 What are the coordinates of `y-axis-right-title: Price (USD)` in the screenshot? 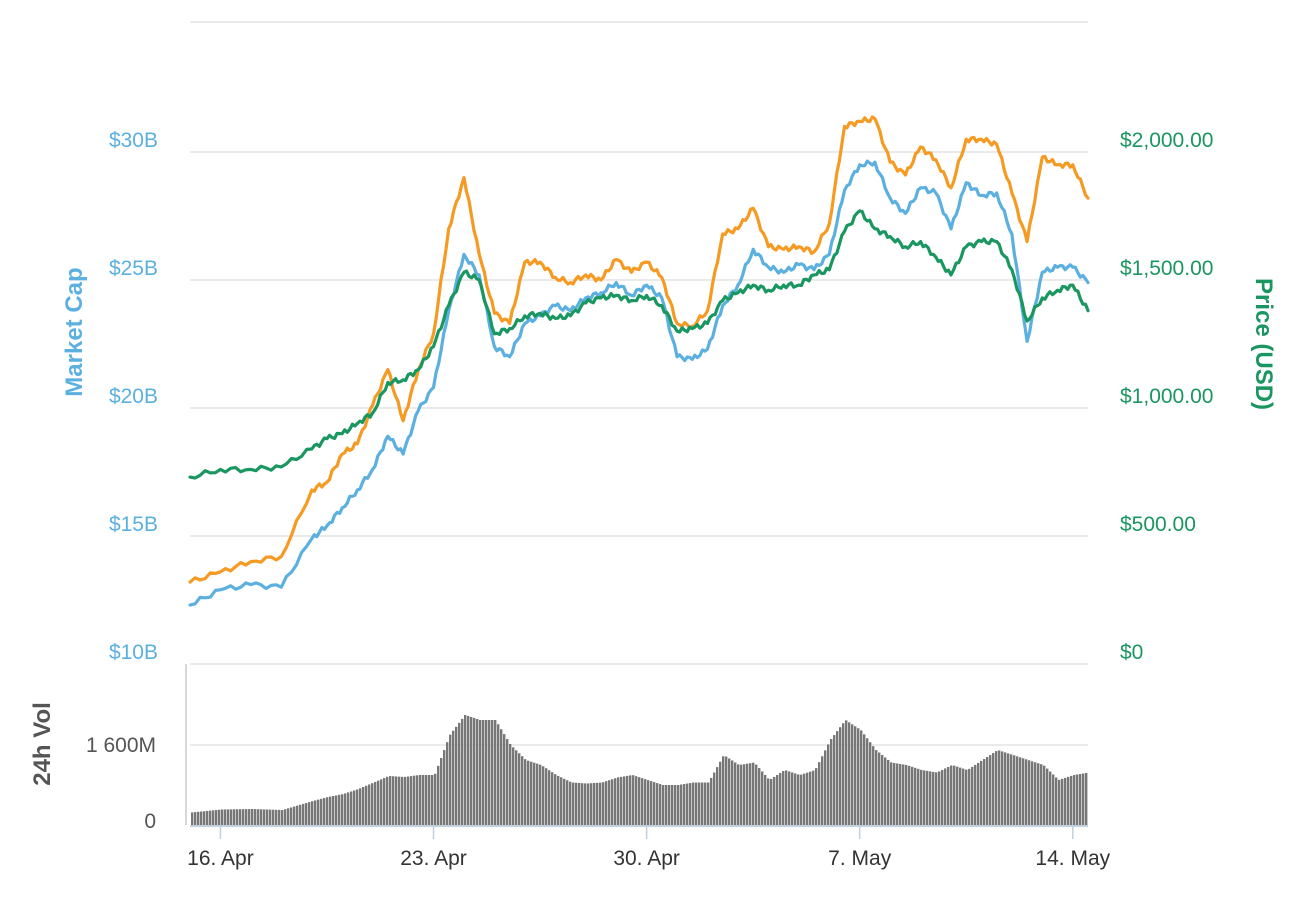 It's located at (1263, 344).